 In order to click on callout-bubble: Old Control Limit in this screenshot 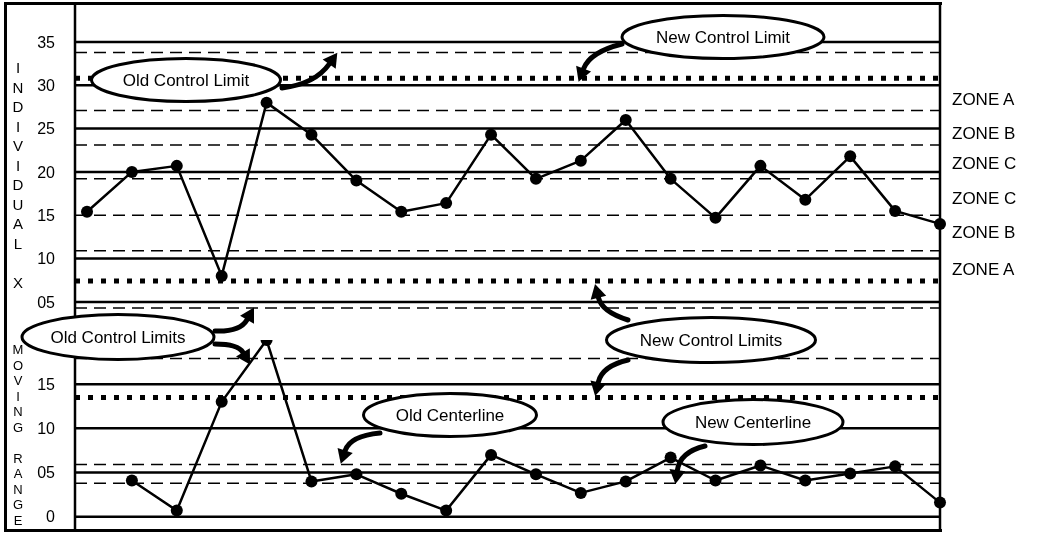, I will do `click(186, 80)`.